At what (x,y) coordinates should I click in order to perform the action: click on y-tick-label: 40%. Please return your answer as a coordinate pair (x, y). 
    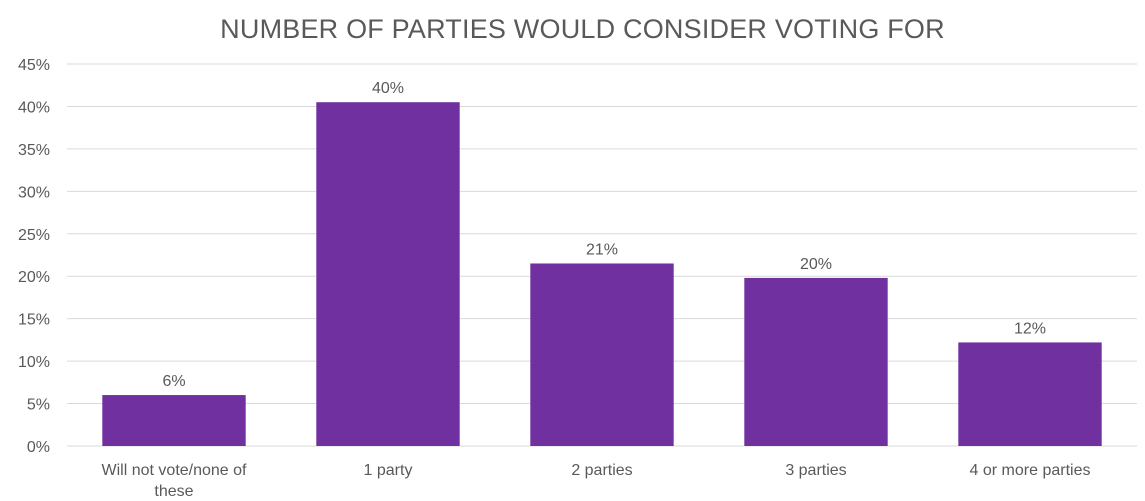
    Looking at the image, I should click on (34, 107).